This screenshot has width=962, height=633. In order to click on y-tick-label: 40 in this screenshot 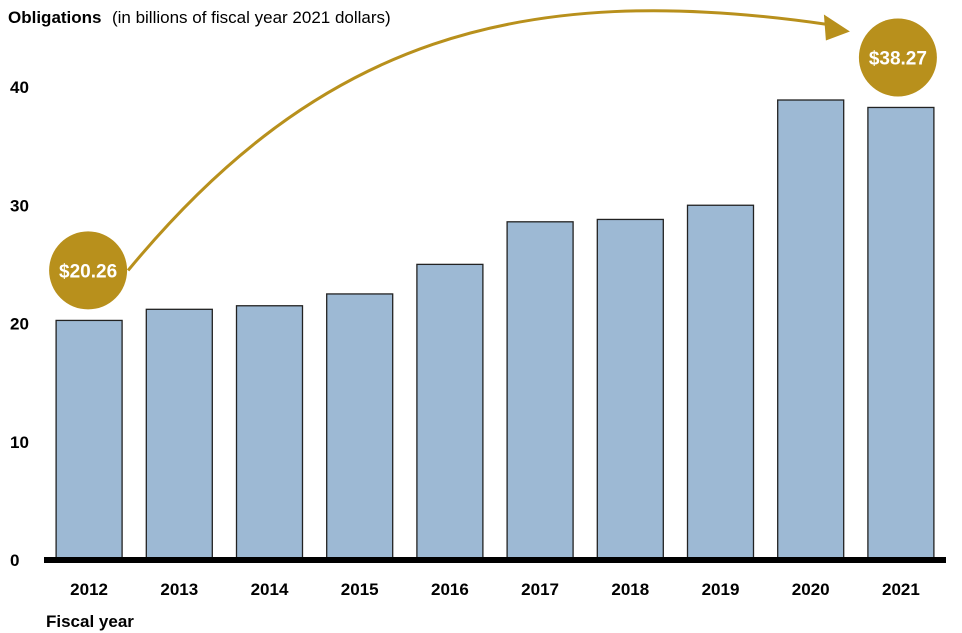, I will do `click(19, 87)`.